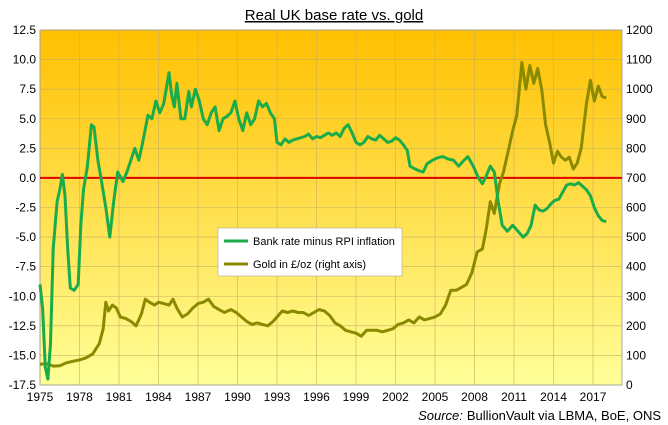 Image resolution: width=668 pixels, height=425 pixels. I want to click on chart-title: Real UK base rate vs. gold, so click(334, 15).